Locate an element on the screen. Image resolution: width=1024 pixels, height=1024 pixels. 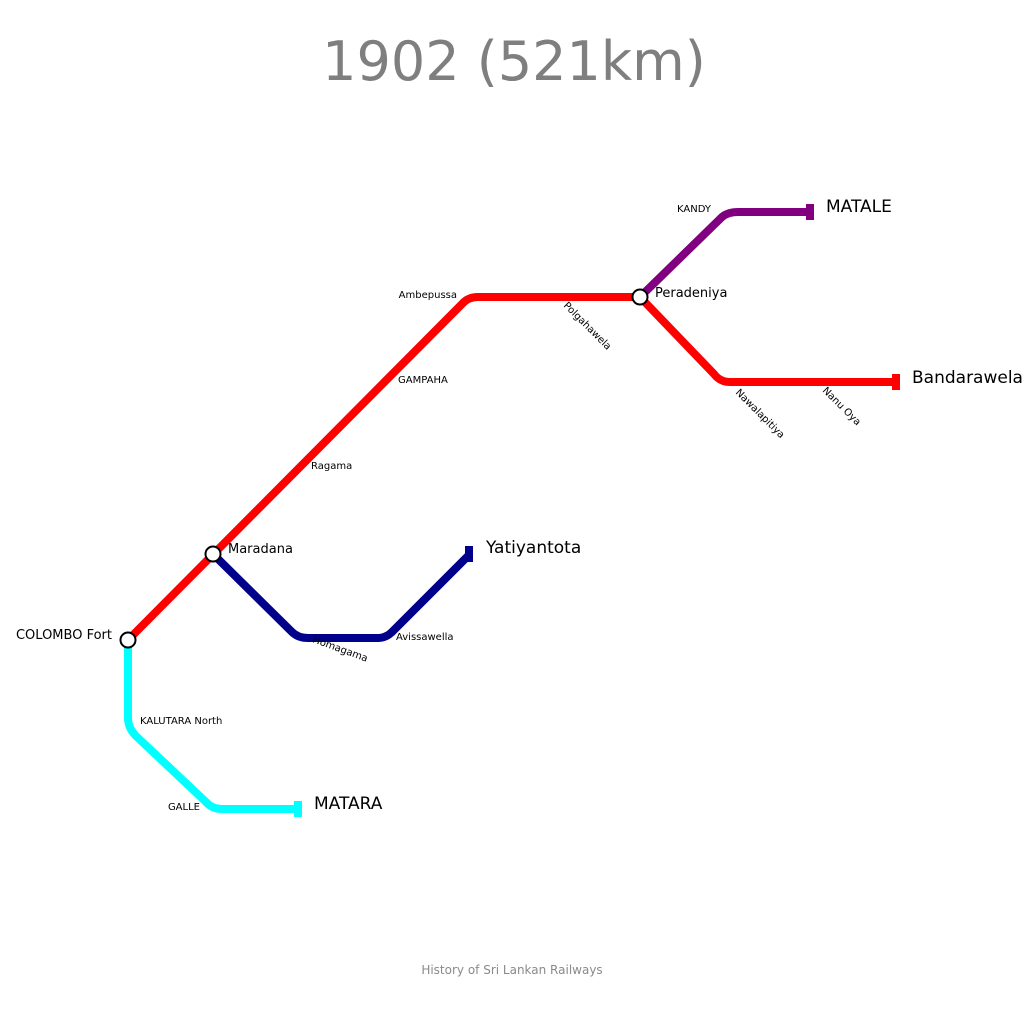
station-label-yatiyantota: Yatiyantota is located at coordinates (533, 548).